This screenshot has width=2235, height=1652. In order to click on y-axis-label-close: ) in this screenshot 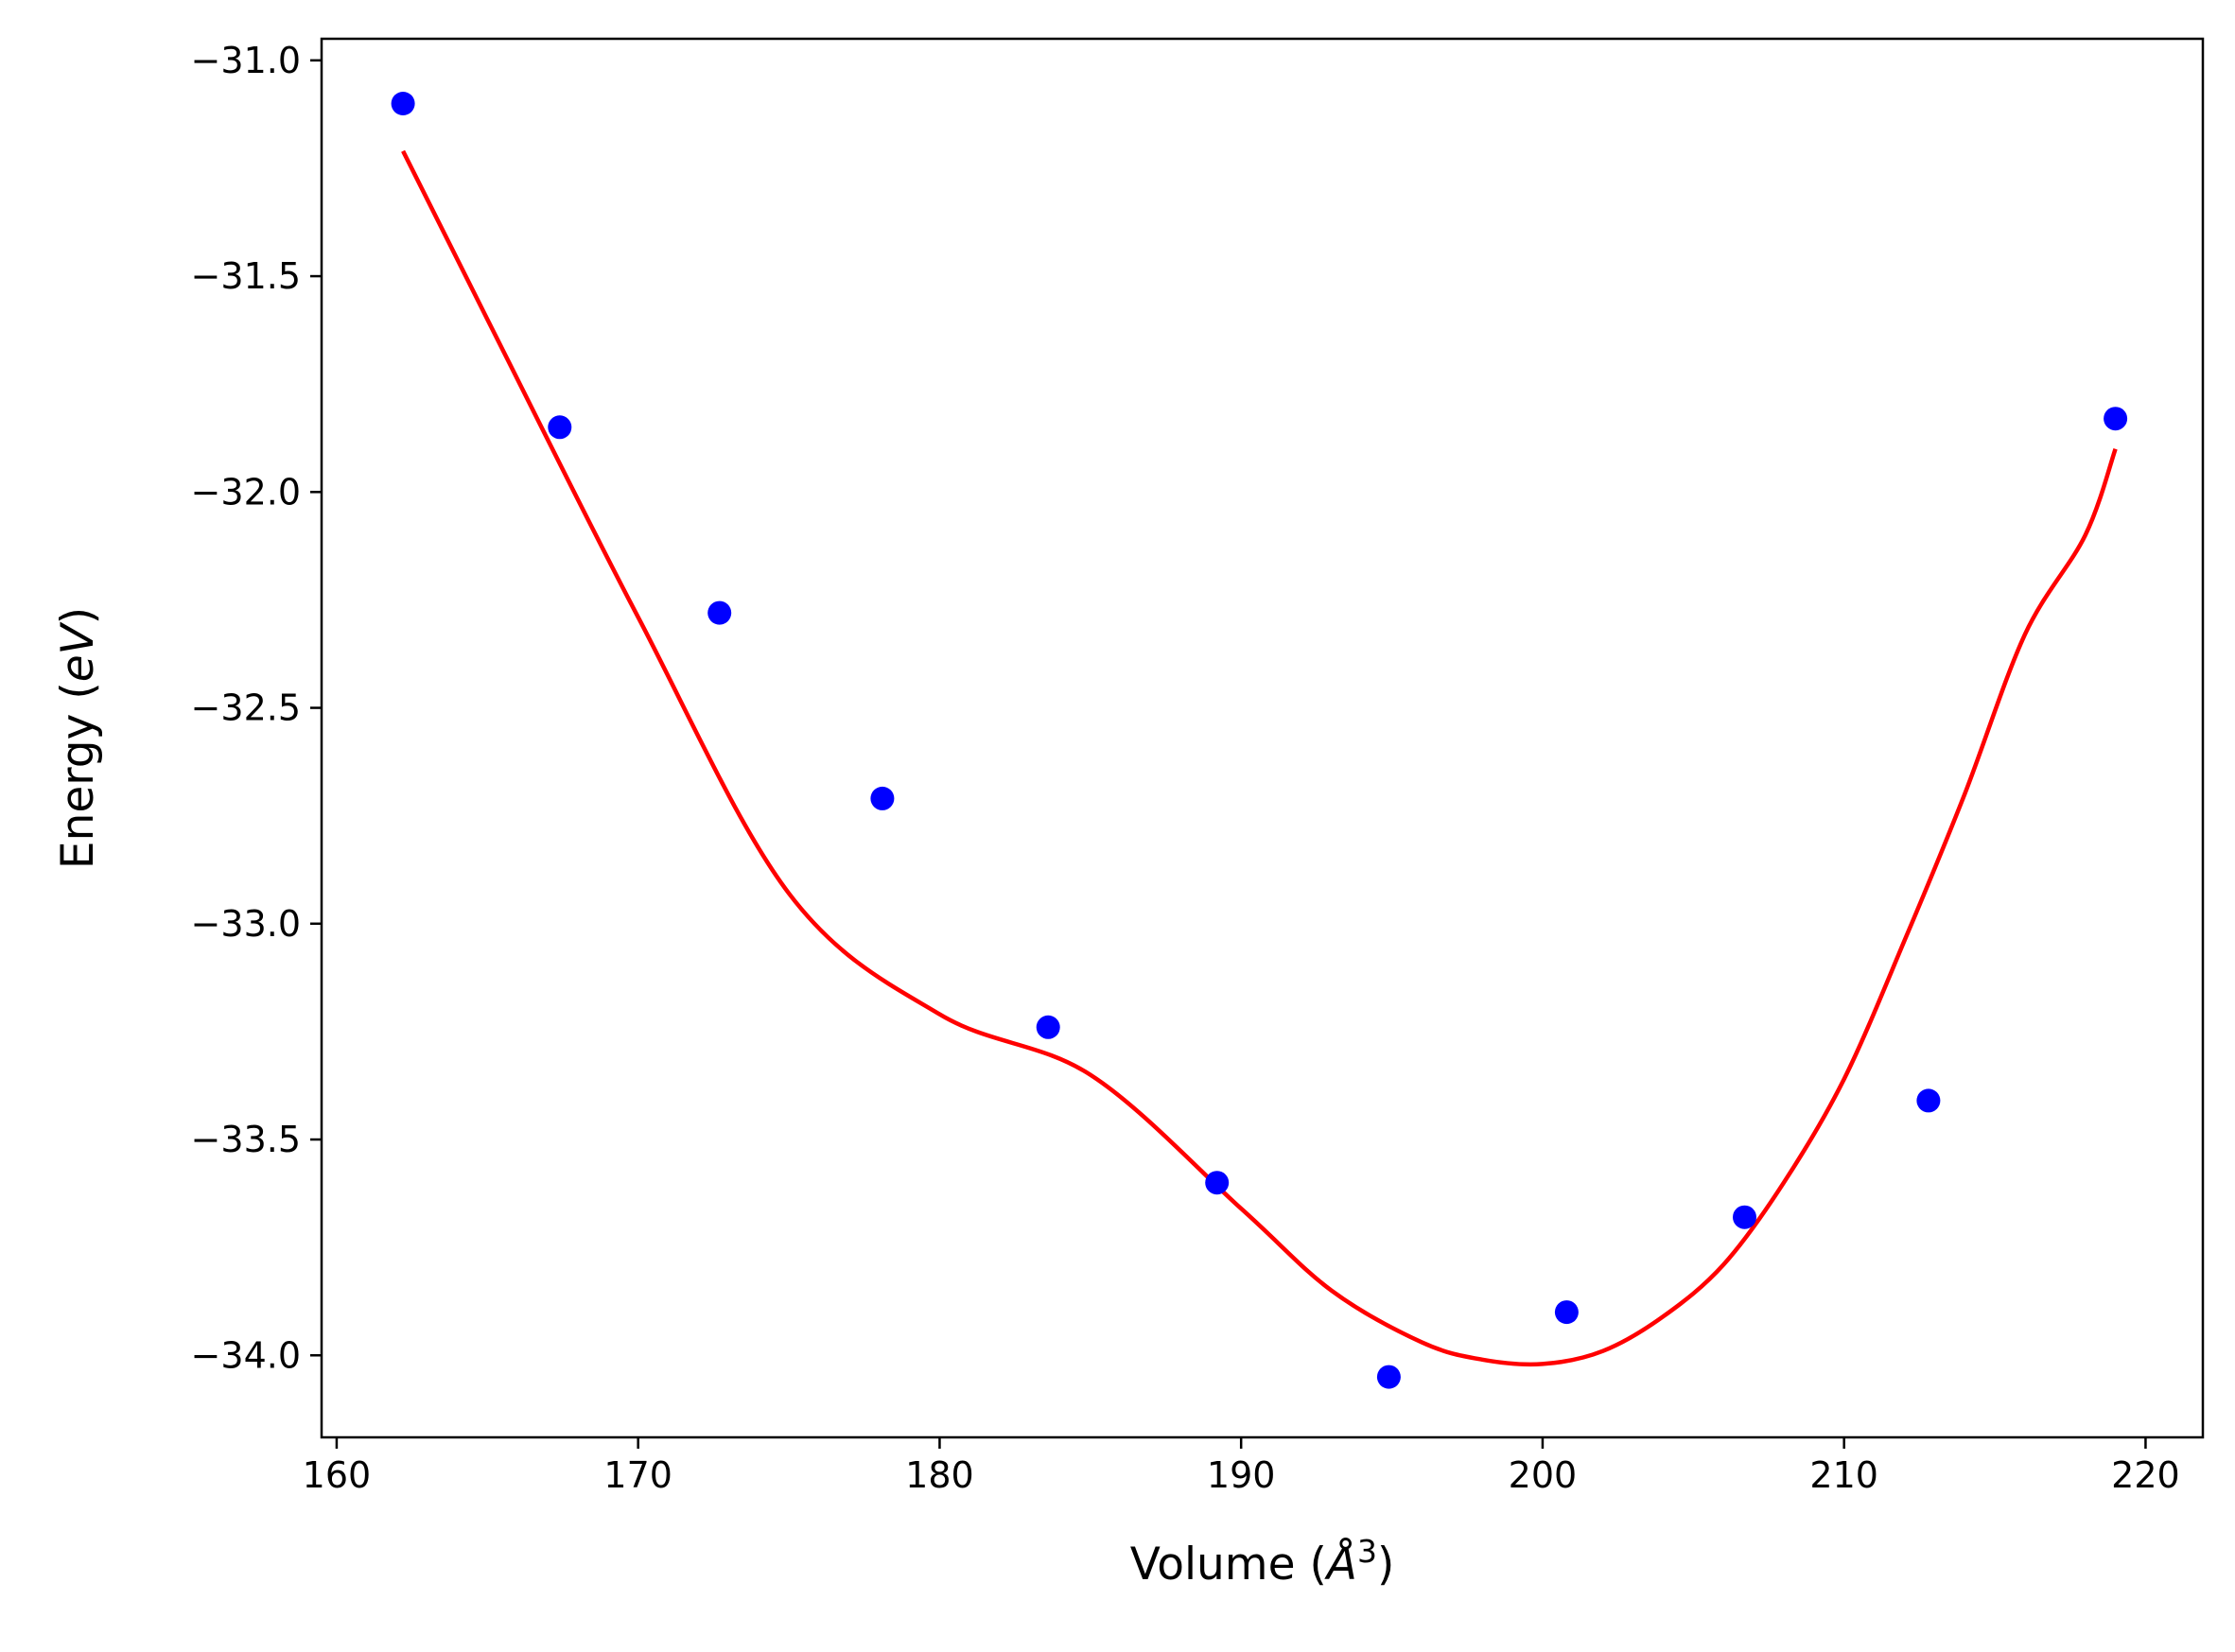, I will do `click(78, 615)`.